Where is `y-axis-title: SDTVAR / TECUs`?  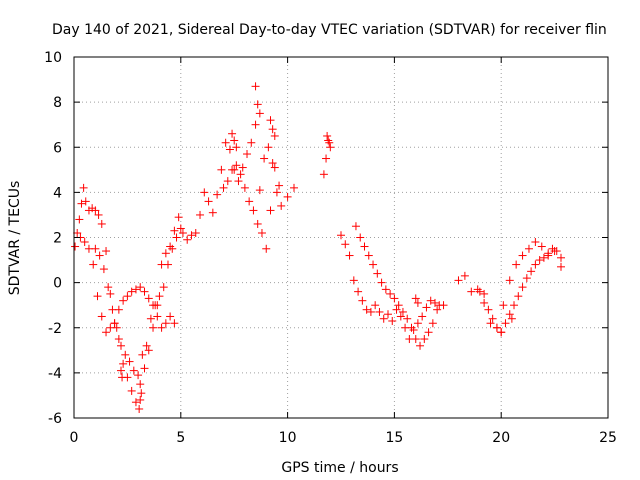
y-axis-title: SDTVAR / TECUs is located at coordinates (15, 238).